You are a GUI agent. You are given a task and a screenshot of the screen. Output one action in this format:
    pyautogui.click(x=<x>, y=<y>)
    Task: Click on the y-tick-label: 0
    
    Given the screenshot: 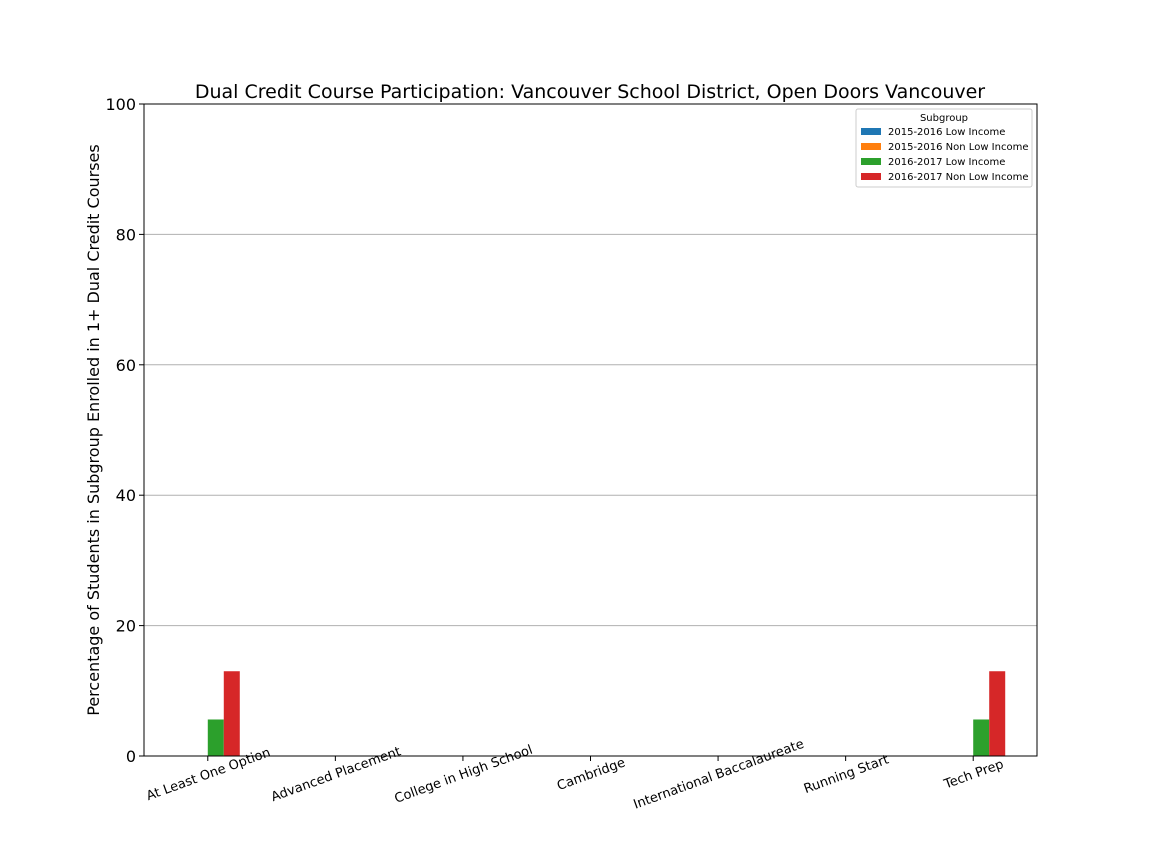 What is the action you would take?
    pyautogui.click(x=131, y=756)
    